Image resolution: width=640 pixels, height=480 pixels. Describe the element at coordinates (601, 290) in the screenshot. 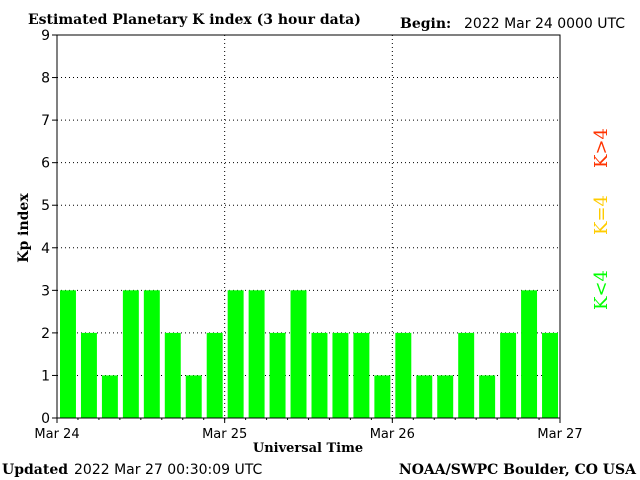

I see `legend-k-less-4: K<4` at that location.